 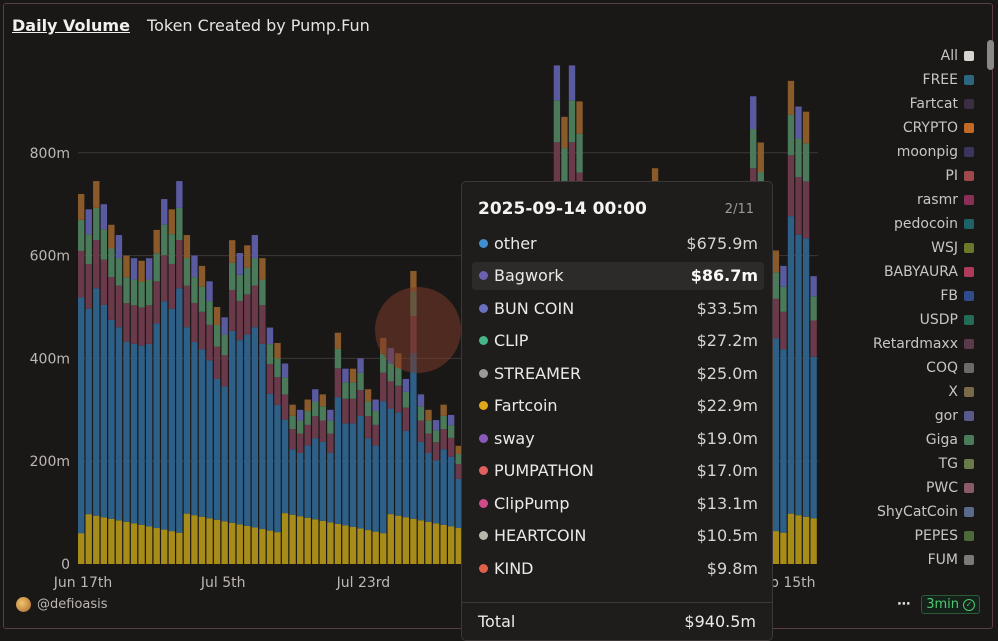 What do you see at coordinates (899, 224) in the screenshot?
I see `legend-item: pedocoin` at bounding box center [899, 224].